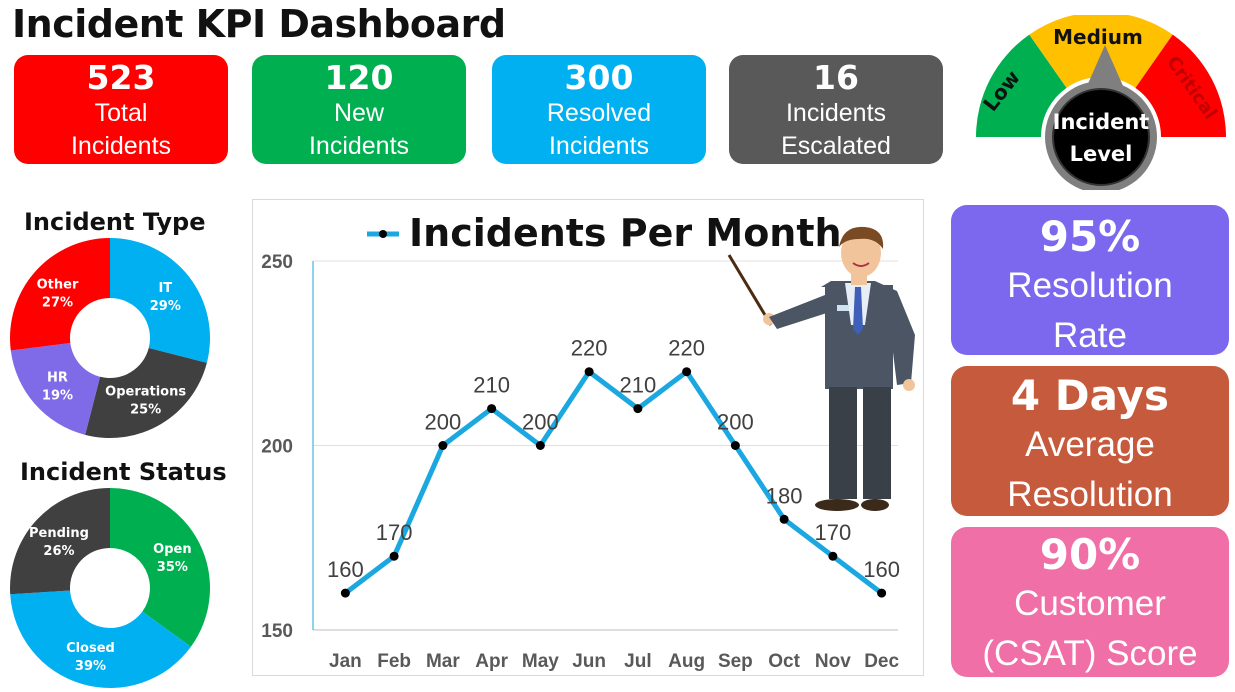  Describe the element at coordinates (1021, 85) in the screenshot. I see `gauge-low-segment` at that location.